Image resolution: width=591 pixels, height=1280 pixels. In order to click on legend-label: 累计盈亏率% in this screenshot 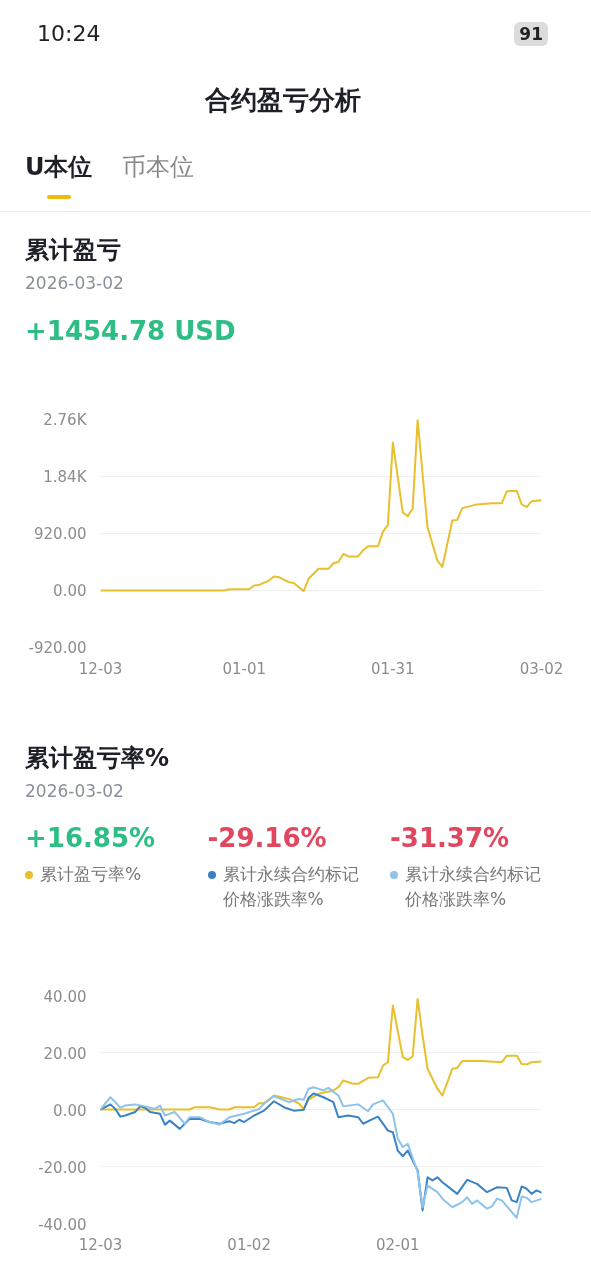, I will do `click(91, 874)`.